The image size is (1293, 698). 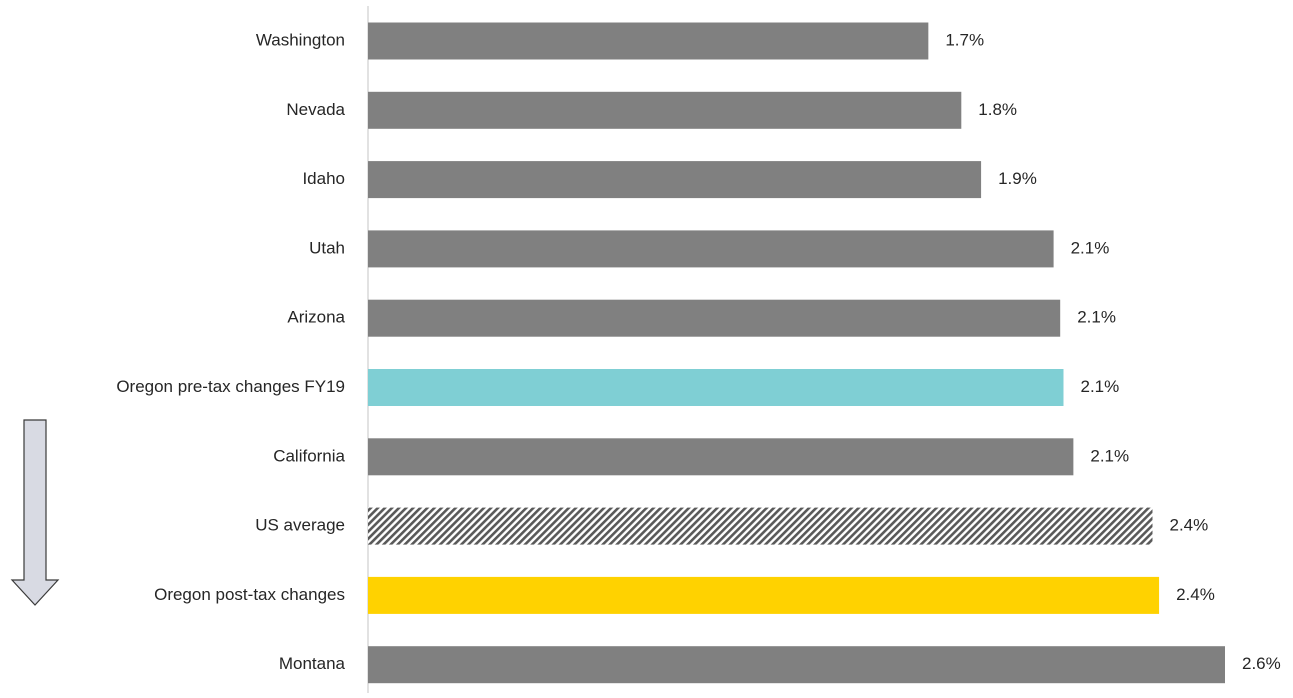 I want to click on value-label: 1.7%, so click(x=964, y=39).